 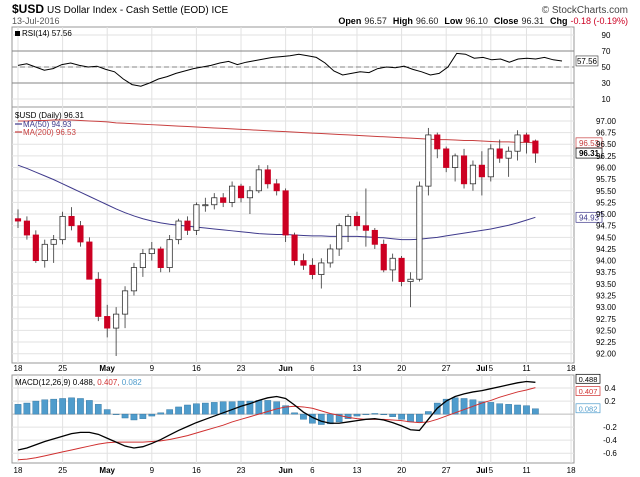 I want to click on macd-last-value-macd: 0.488, so click(x=588, y=378).